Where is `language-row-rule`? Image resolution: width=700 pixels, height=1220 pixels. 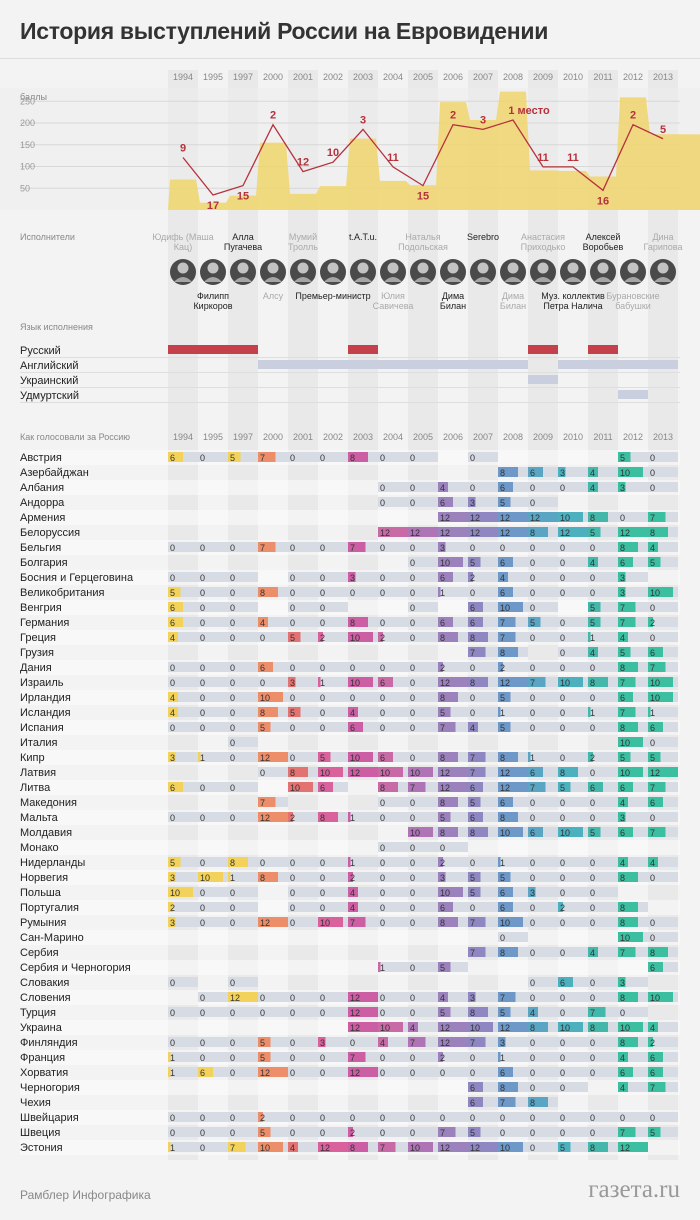
language-row-rule is located at coordinates (350, 387).